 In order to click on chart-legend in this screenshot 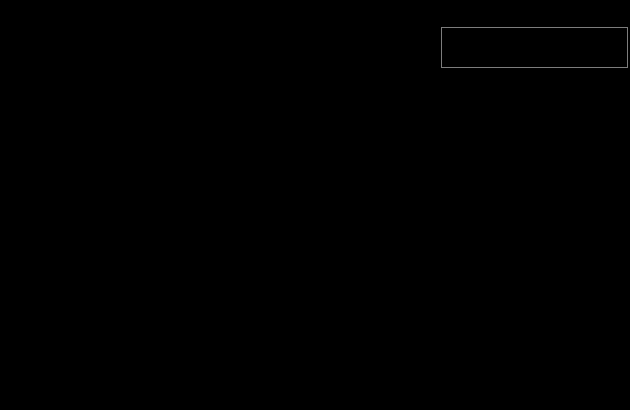, I will do `click(534, 47)`.